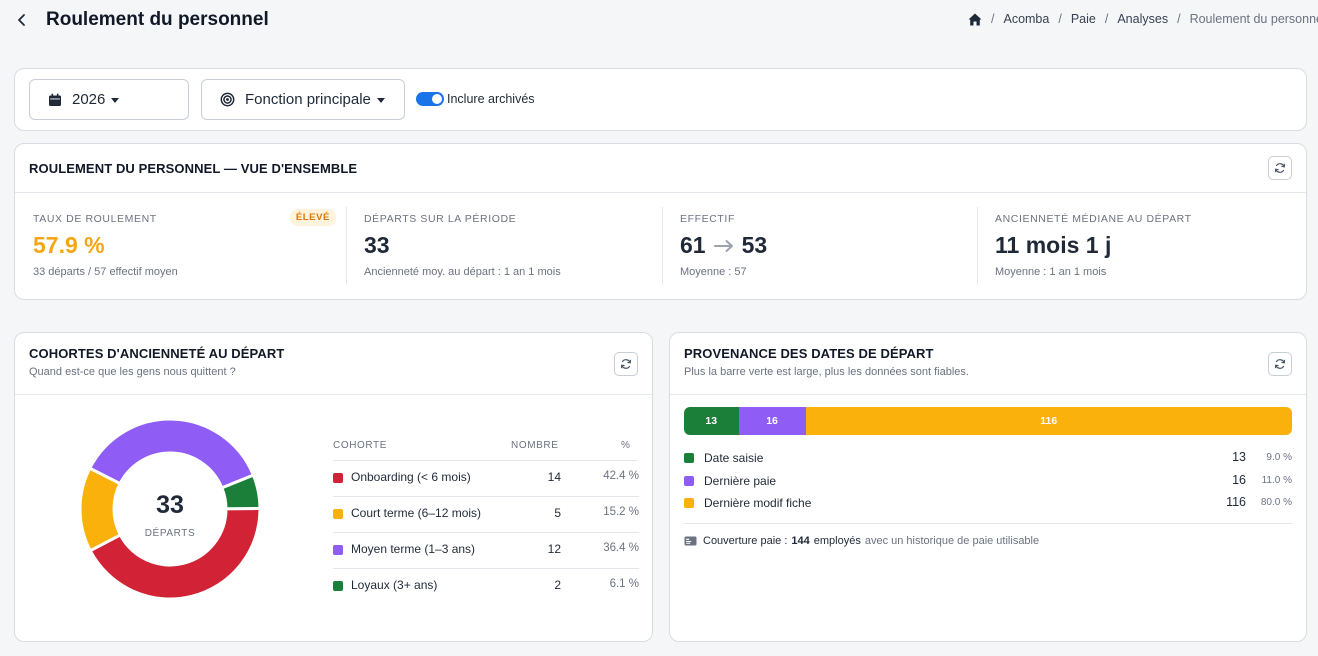  Describe the element at coordinates (227, 99) in the screenshot. I see `target-icon` at that location.